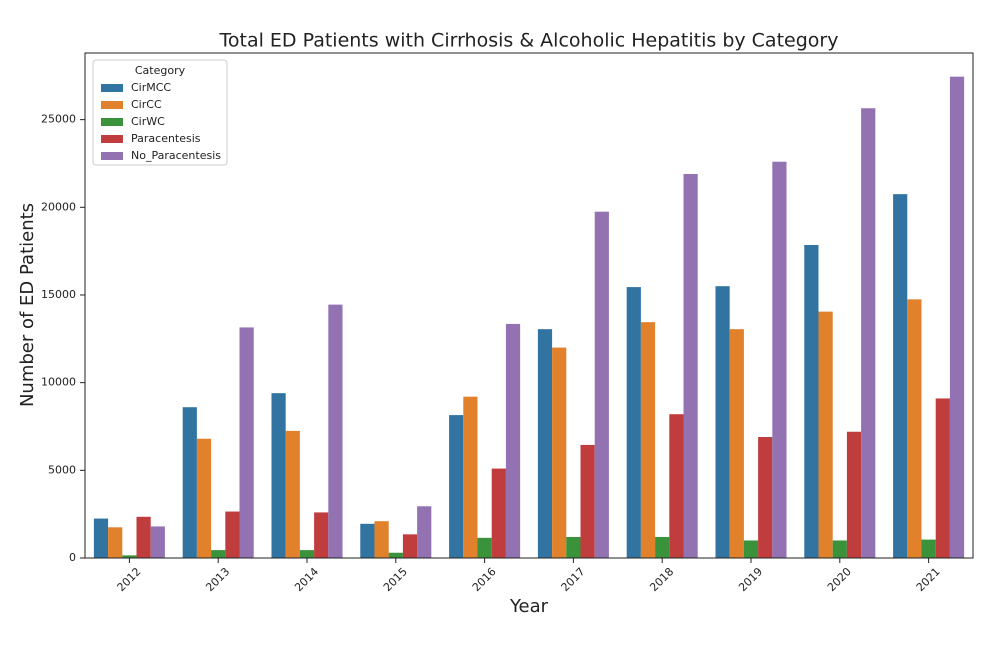 This screenshot has width=986, height=653. I want to click on legend-label: CirWC, so click(148, 121).